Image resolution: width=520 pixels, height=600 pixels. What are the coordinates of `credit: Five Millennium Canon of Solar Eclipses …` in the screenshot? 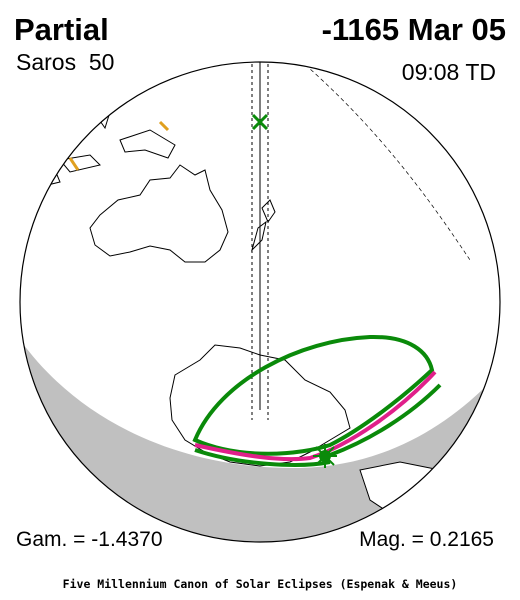 It's located at (260, 584).